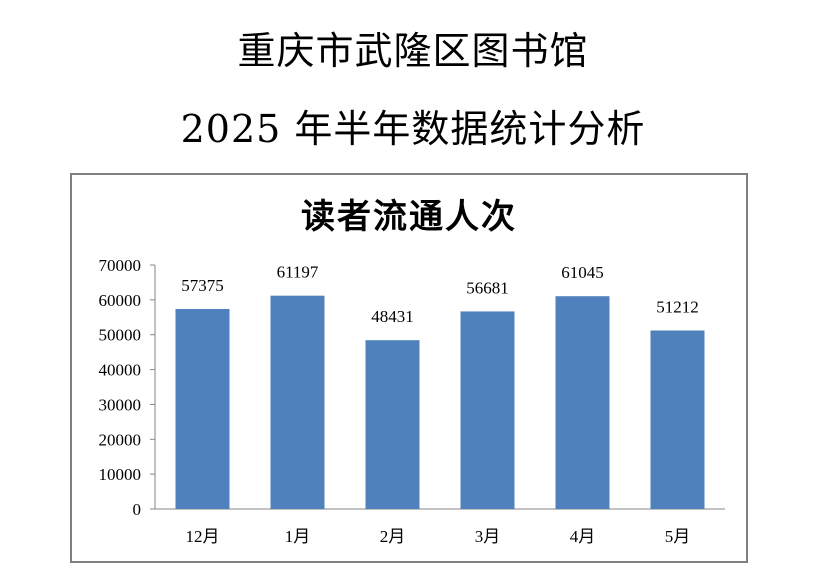  Describe the element at coordinates (487, 287) in the screenshot. I see `data-label: 56681` at that location.